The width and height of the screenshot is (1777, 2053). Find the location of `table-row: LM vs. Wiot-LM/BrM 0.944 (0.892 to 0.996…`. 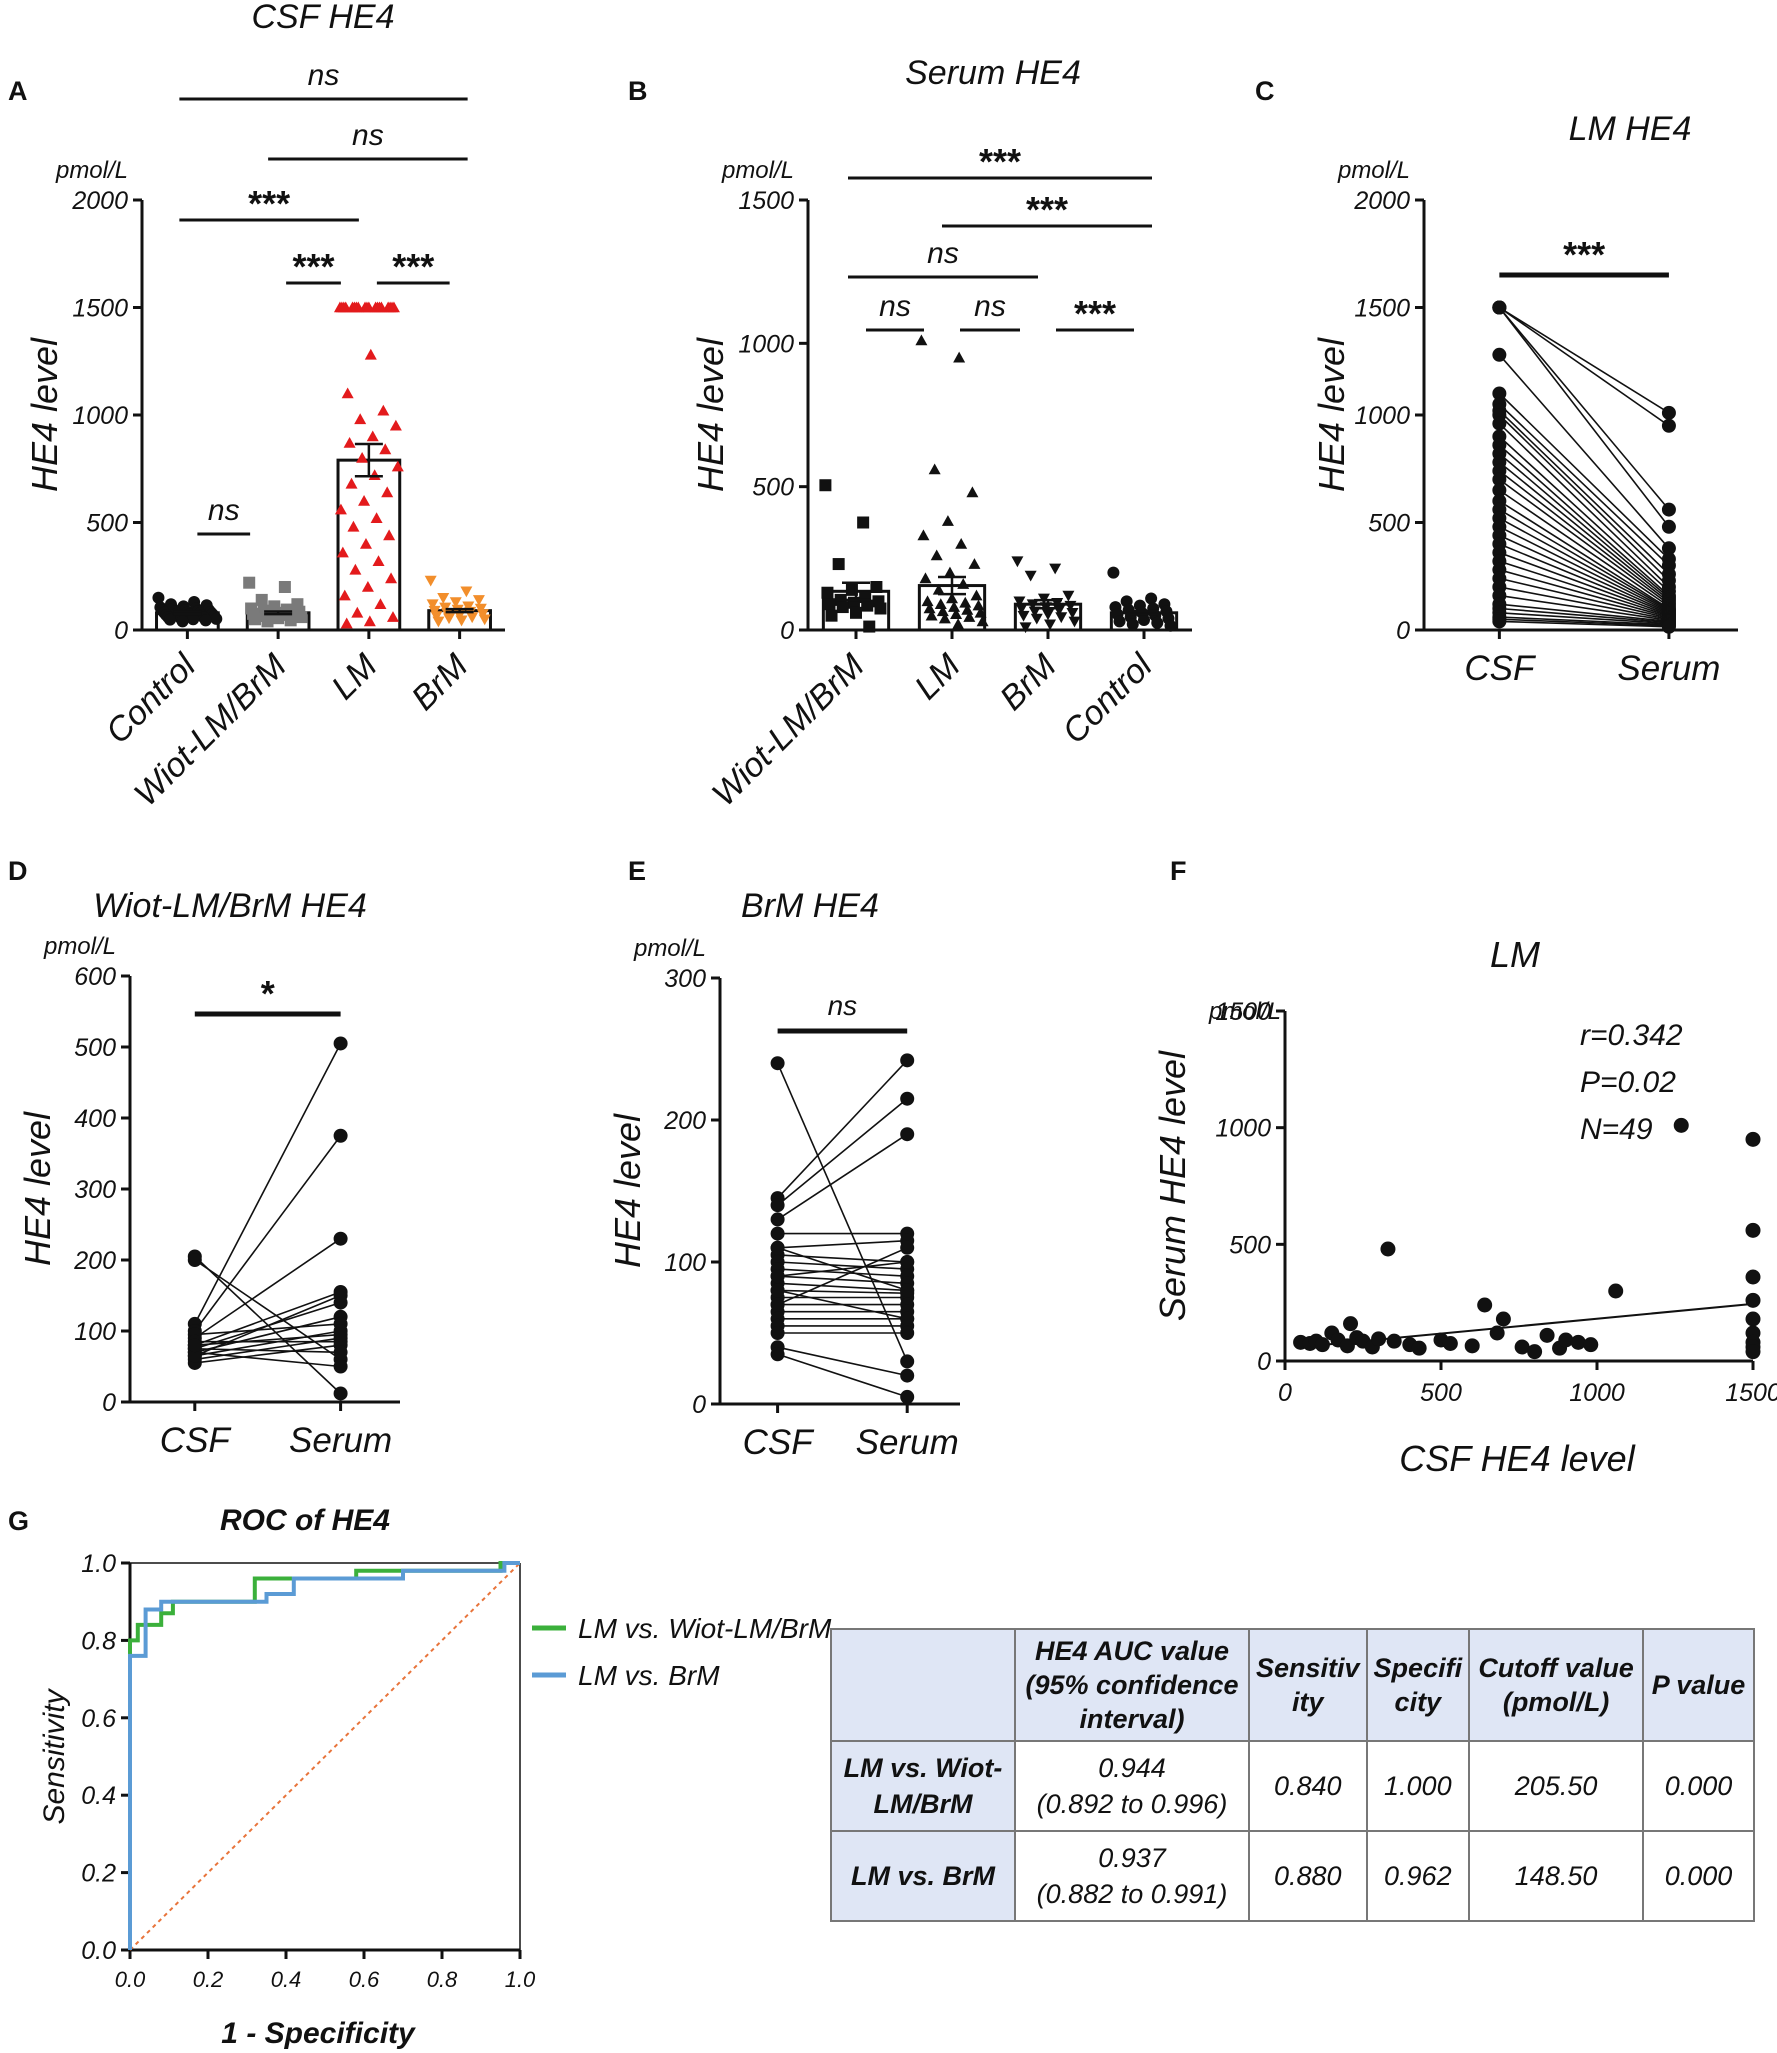

table-row: LM vs. Wiot-LM/BrM 0.944 (0.892 to 0.996… is located at coordinates (1292, 1786).